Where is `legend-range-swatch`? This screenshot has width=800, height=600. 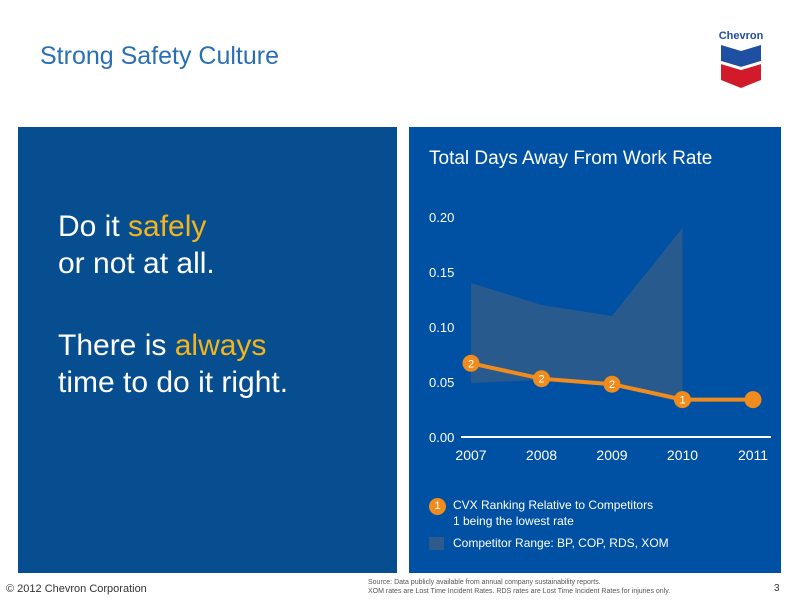
legend-range-swatch is located at coordinates (436, 543).